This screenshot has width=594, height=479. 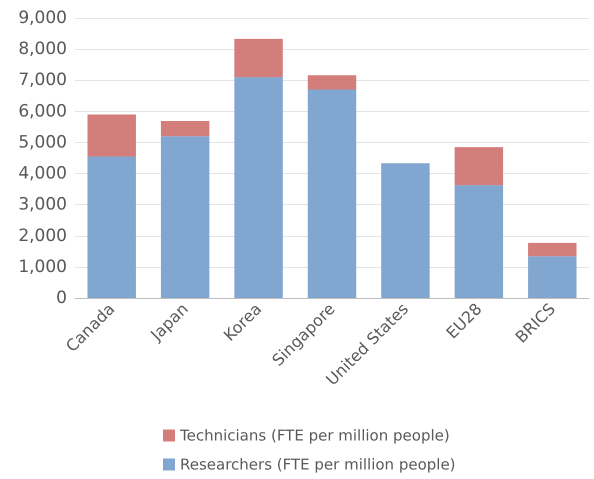 What do you see at coordinates (42, 18) in the screenshot?
I see `y-tick-label: 9,000` at bounding box center [42, 18].